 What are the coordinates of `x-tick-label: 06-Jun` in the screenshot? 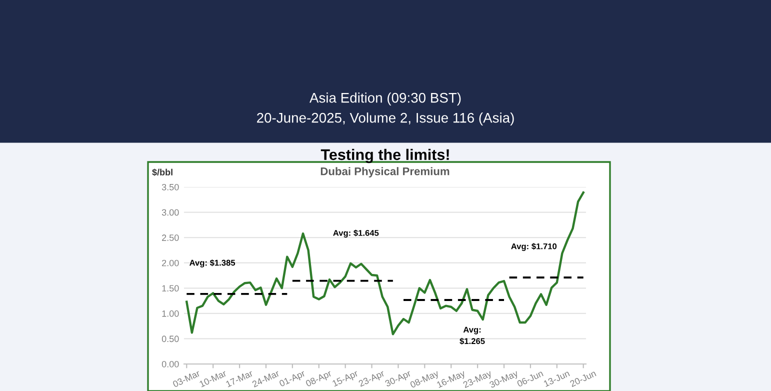 It's located at (530, 379).